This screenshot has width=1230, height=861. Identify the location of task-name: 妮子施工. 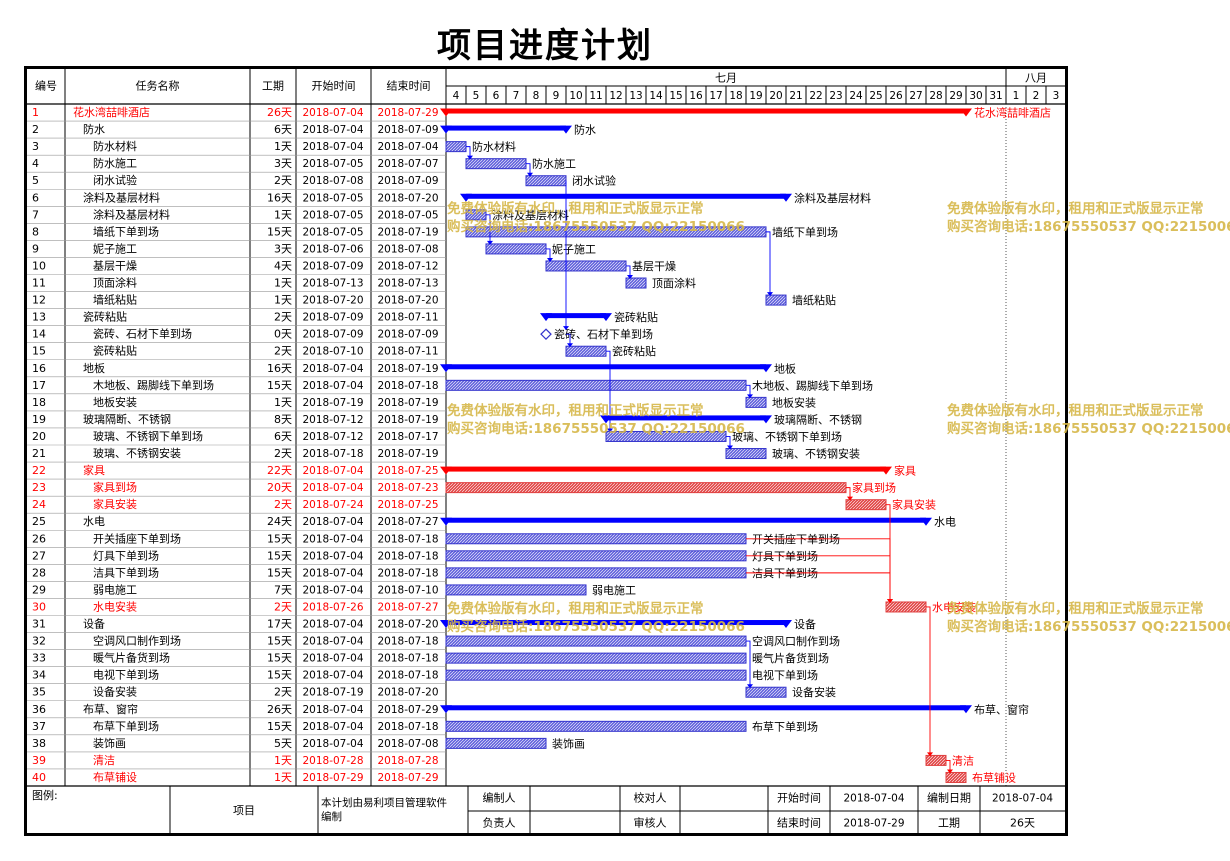
(115, 248).